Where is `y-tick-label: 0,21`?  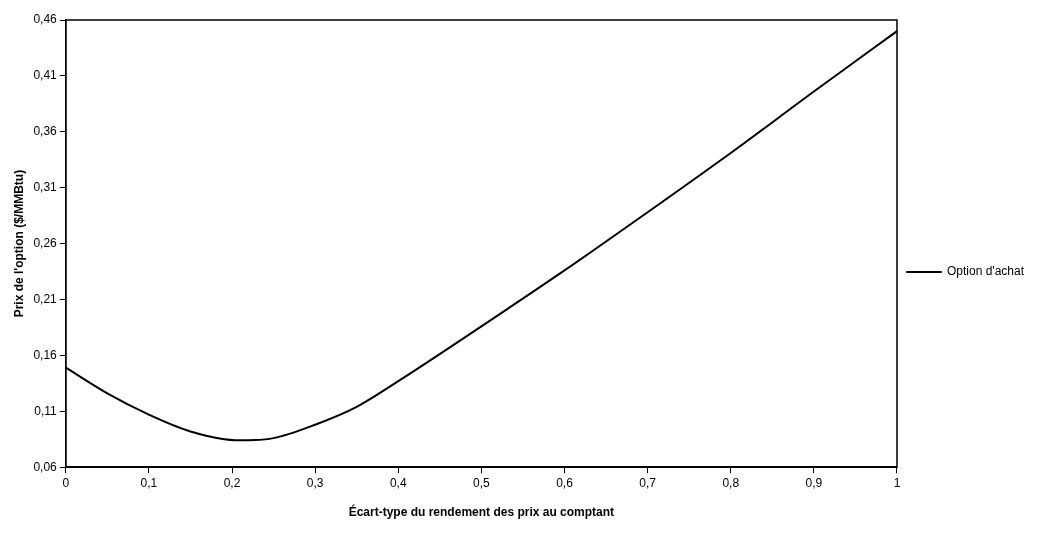
y-tick-label: 0,21 is located at coordinates (45, 298).